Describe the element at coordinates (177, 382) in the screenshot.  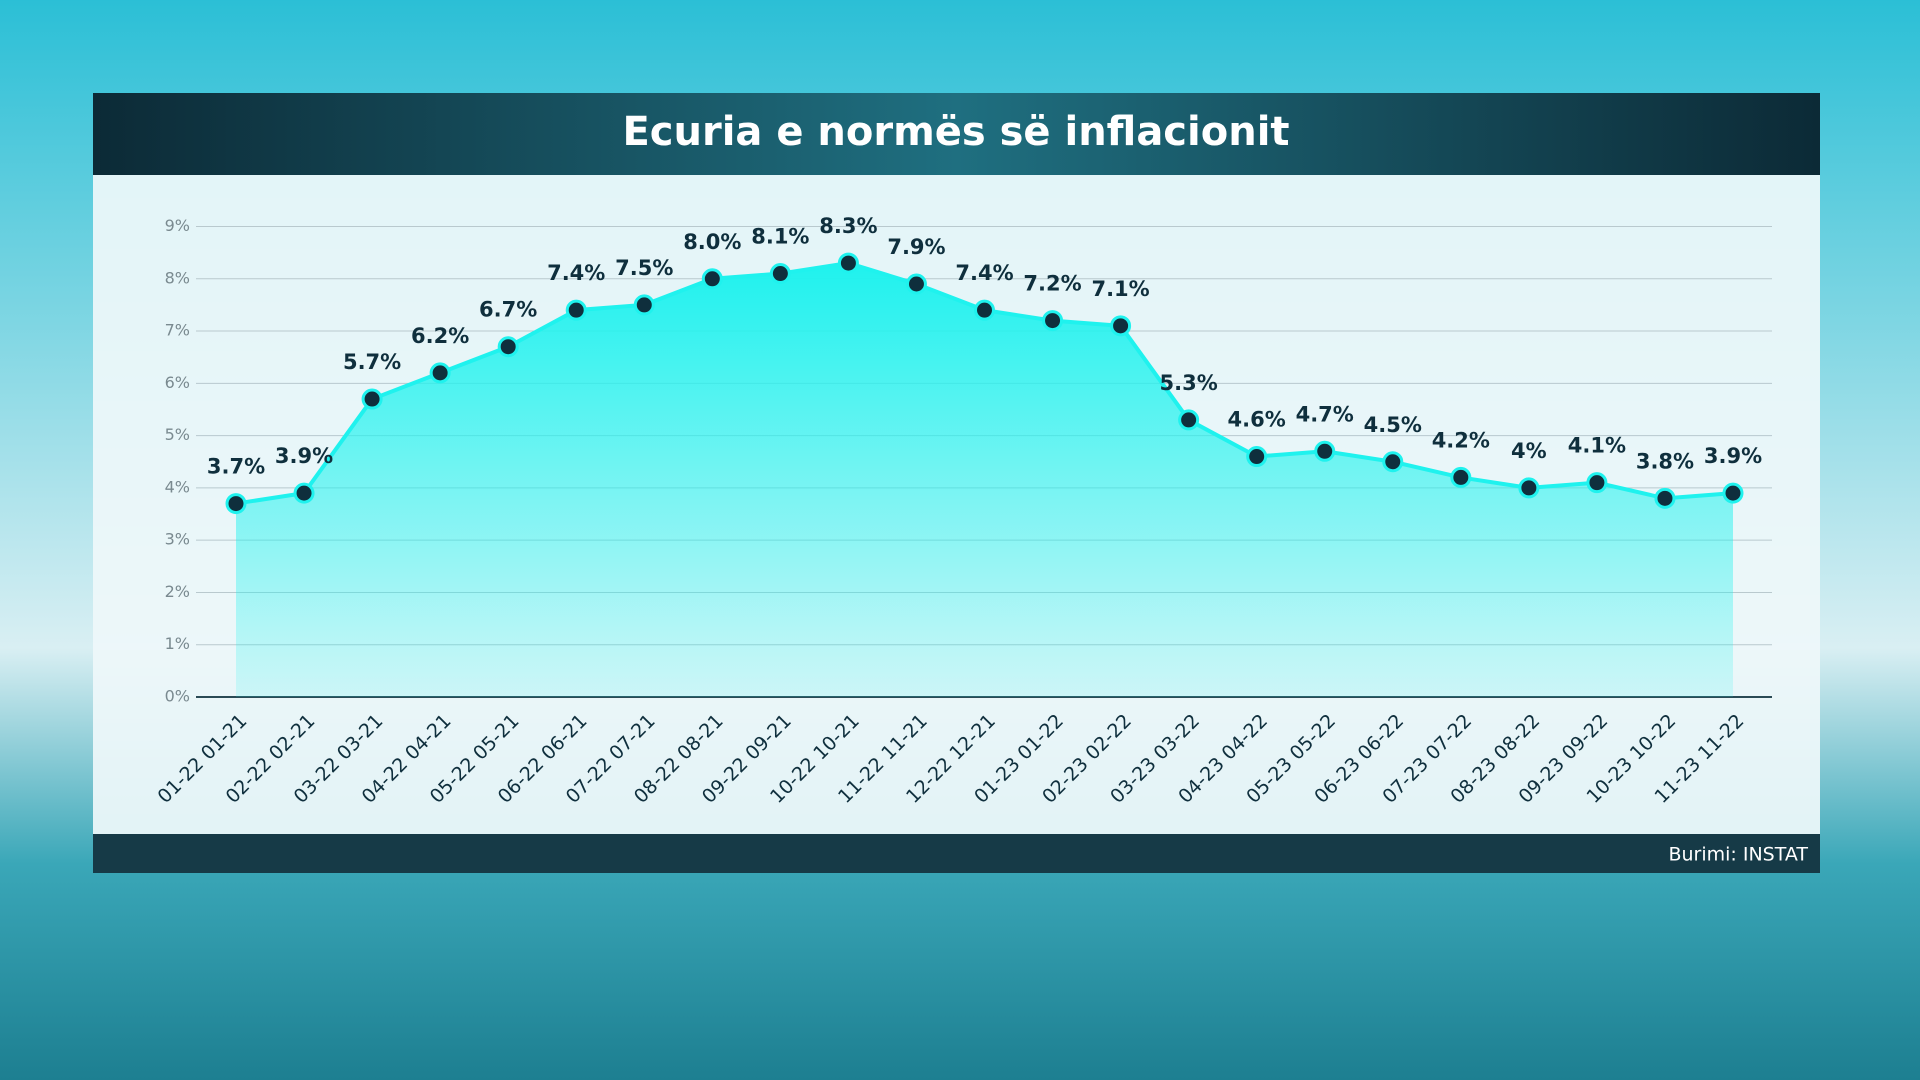
I see `y-tick-label: 6%` at that location.